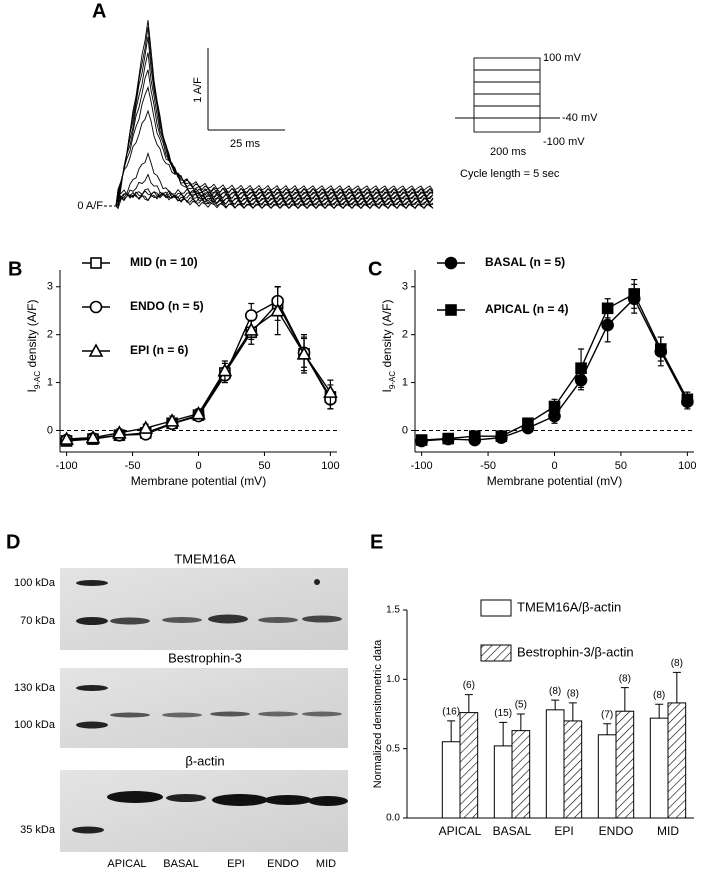  I want to click on x-tick-label: MID, so click(668, 831).